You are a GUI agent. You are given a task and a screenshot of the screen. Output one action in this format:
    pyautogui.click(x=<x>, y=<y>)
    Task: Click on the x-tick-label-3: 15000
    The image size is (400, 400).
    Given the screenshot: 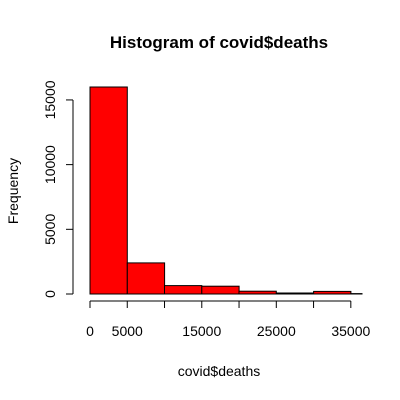 What is the action you would take?
    pyautogui.click(x=201, y=331)
    